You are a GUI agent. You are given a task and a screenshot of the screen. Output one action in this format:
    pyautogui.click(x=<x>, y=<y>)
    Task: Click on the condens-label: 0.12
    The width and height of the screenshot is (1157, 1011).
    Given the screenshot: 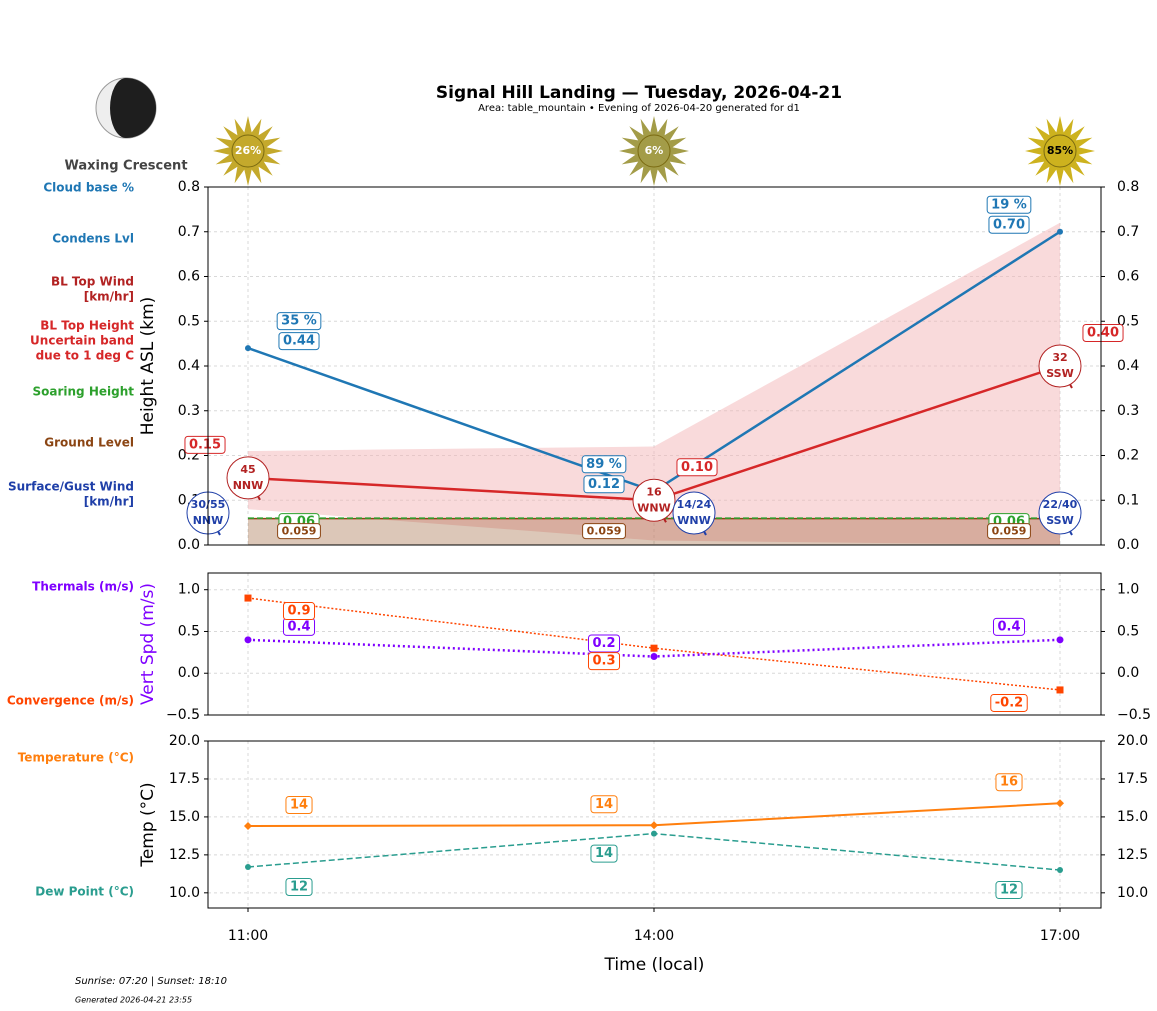 What is the action you would take?
    pyautogui.click(x=604, y=484)
    